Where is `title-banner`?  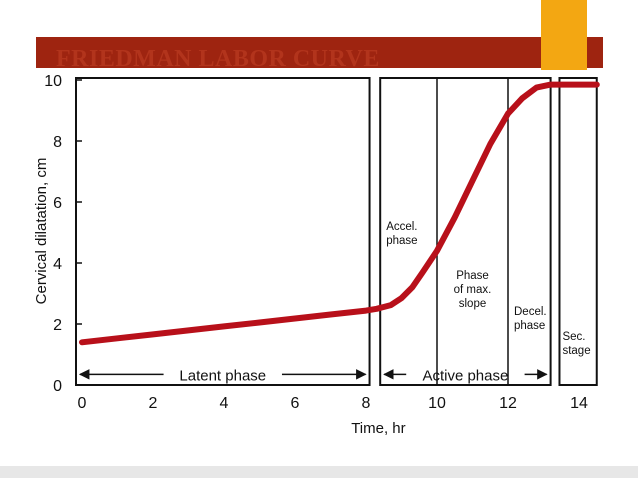 title-banner is located at coordinates (319, 52).